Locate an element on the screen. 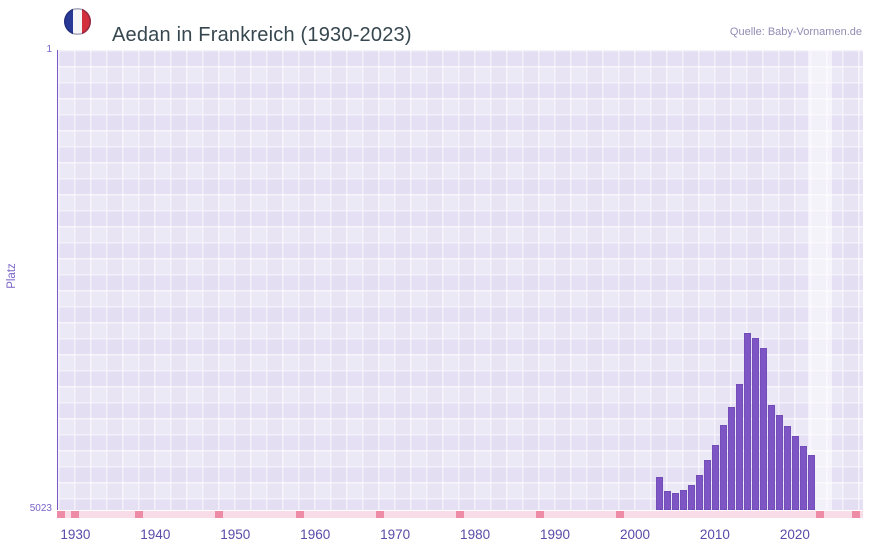 The width and height of the screenshot is (873, 552). bar-2013 is located at coordinates (740, 447).